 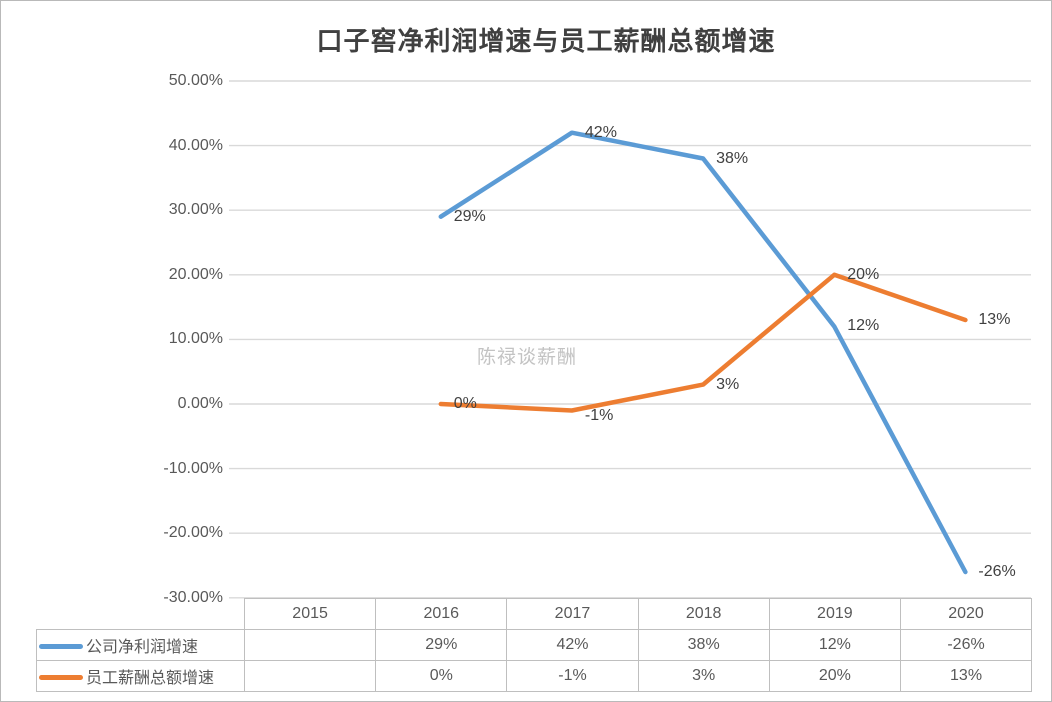 I want to click on table-header-row: 2015 2016 2017 2018 2019 2020, so click(x=535, y=614).